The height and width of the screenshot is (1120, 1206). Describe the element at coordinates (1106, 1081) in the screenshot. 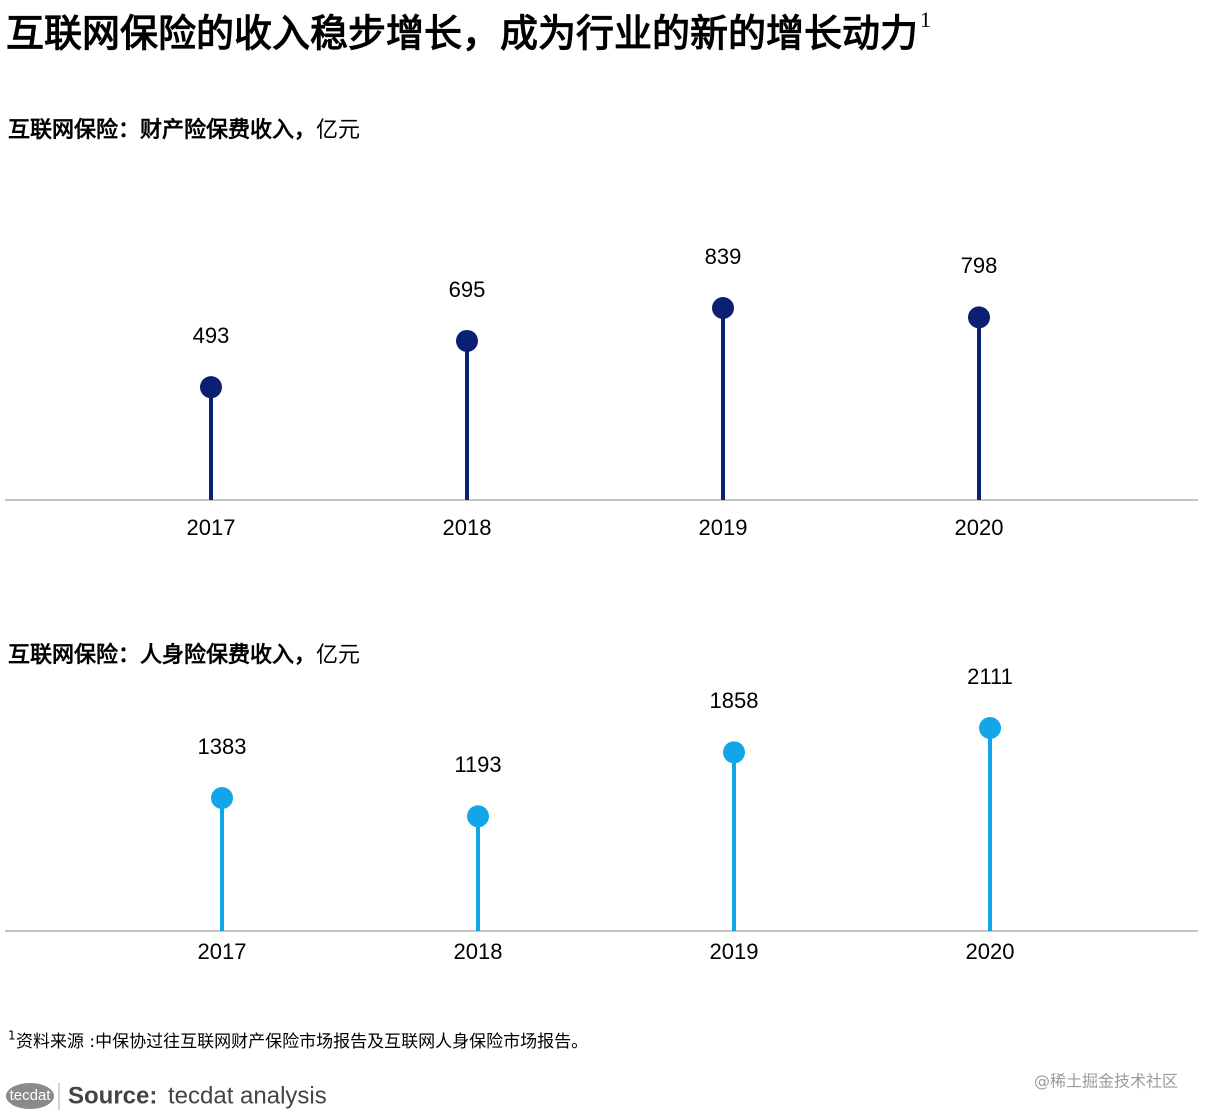

I see `watermark: @稀土掘金技术社区` at that location.